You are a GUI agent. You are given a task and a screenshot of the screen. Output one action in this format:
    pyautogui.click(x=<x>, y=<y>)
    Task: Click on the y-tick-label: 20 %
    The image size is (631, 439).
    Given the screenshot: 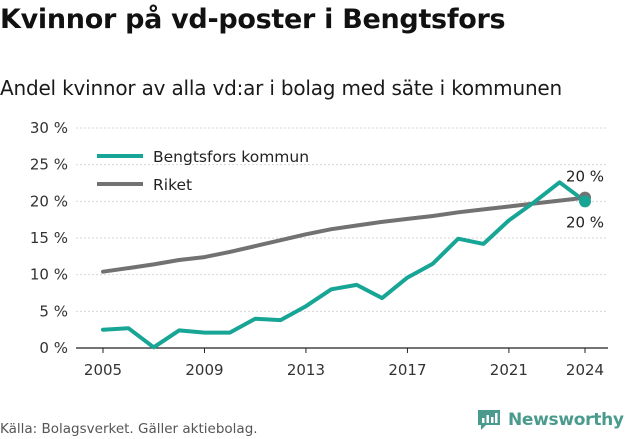 What is the action you would take?
    pyautogui.click(x=49, y=201)
    